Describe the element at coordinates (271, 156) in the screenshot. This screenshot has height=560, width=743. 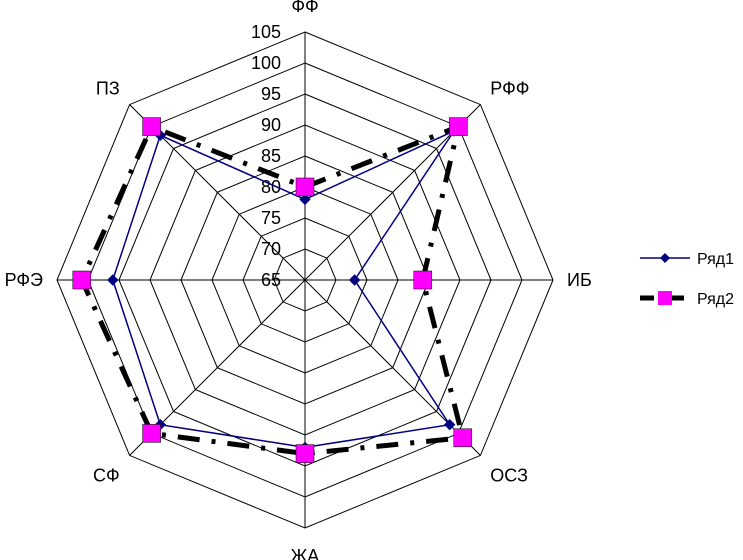
I see `tick-label-4: 85` at that location.